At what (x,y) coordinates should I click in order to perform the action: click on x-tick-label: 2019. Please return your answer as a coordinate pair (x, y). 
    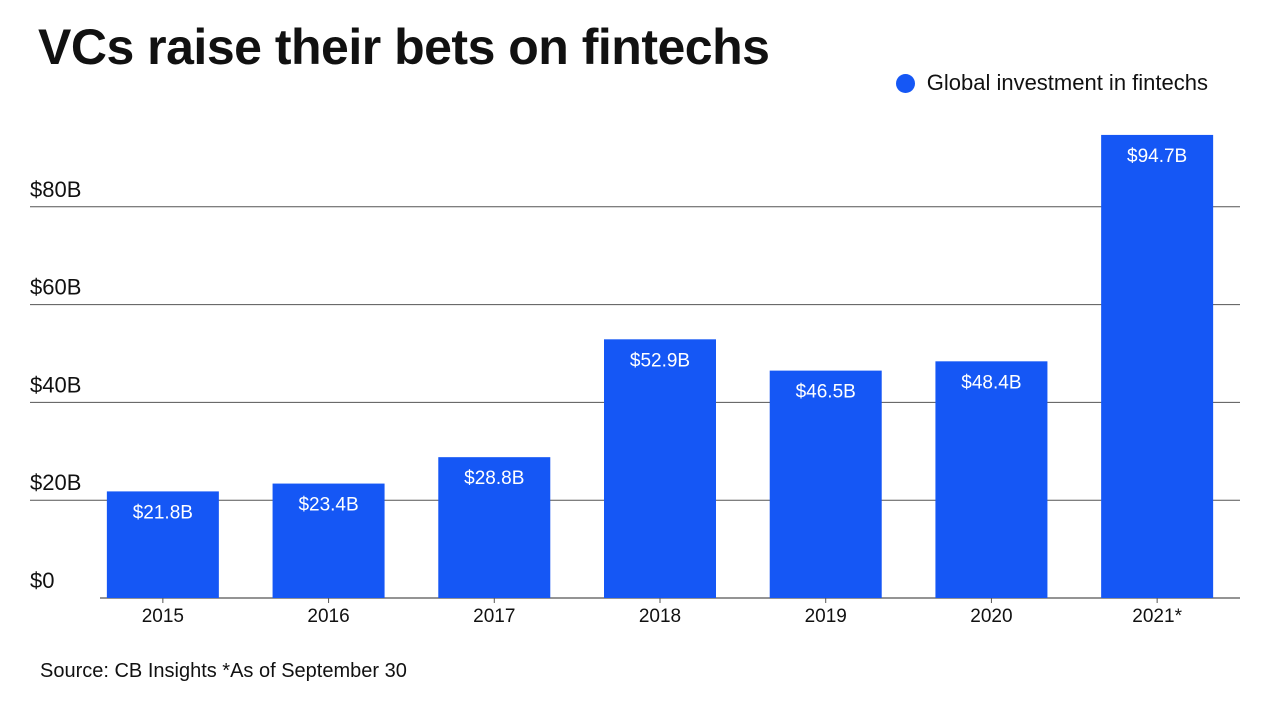
    Looking at the image, I should click on (826, 616).